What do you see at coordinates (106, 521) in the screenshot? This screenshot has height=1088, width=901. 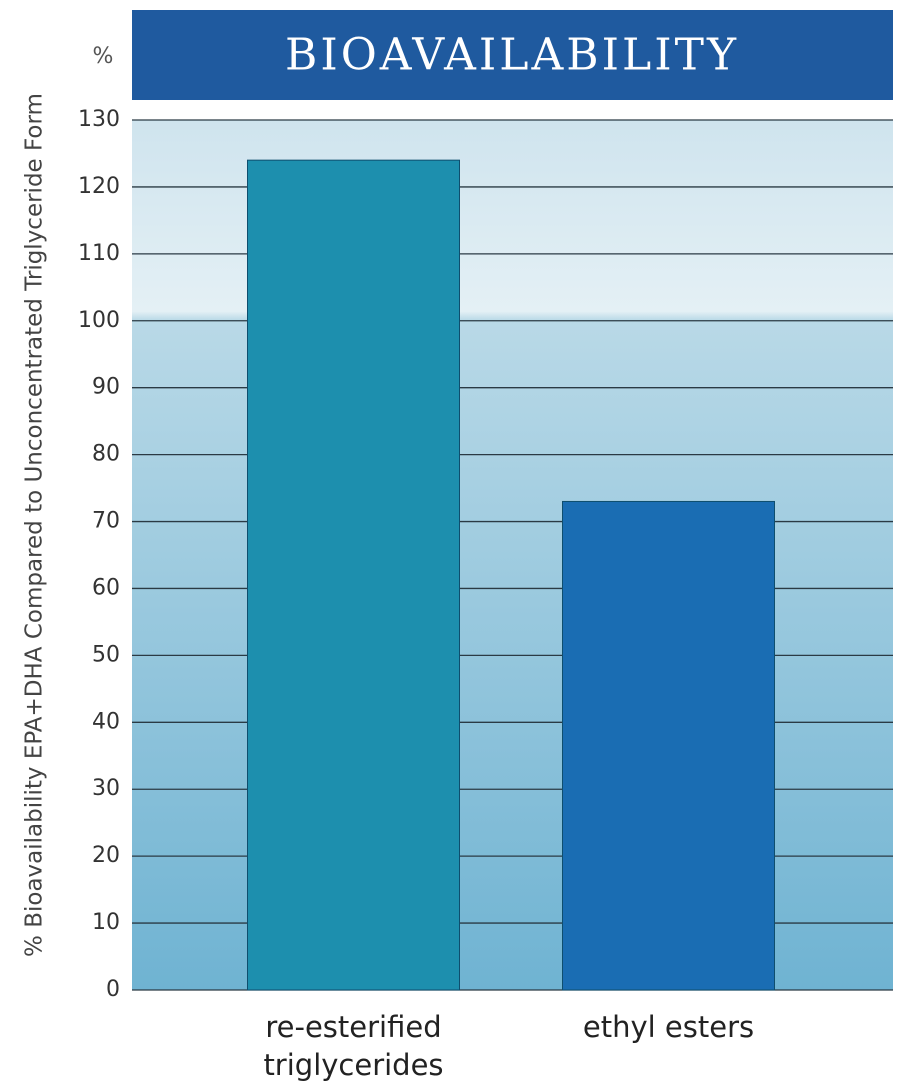 I see `y-tick-label: 70` at bounding box center [106, 521].